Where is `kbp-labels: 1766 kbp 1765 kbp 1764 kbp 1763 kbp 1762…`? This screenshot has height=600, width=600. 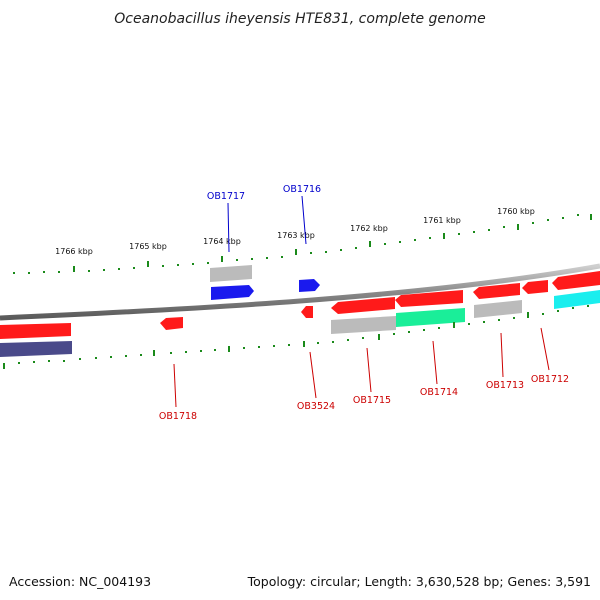
kbp-labels: 1766 kbp 1765 kbp 1764 kbp 1763 kbp 1762… is located at coordinates (295, 231).